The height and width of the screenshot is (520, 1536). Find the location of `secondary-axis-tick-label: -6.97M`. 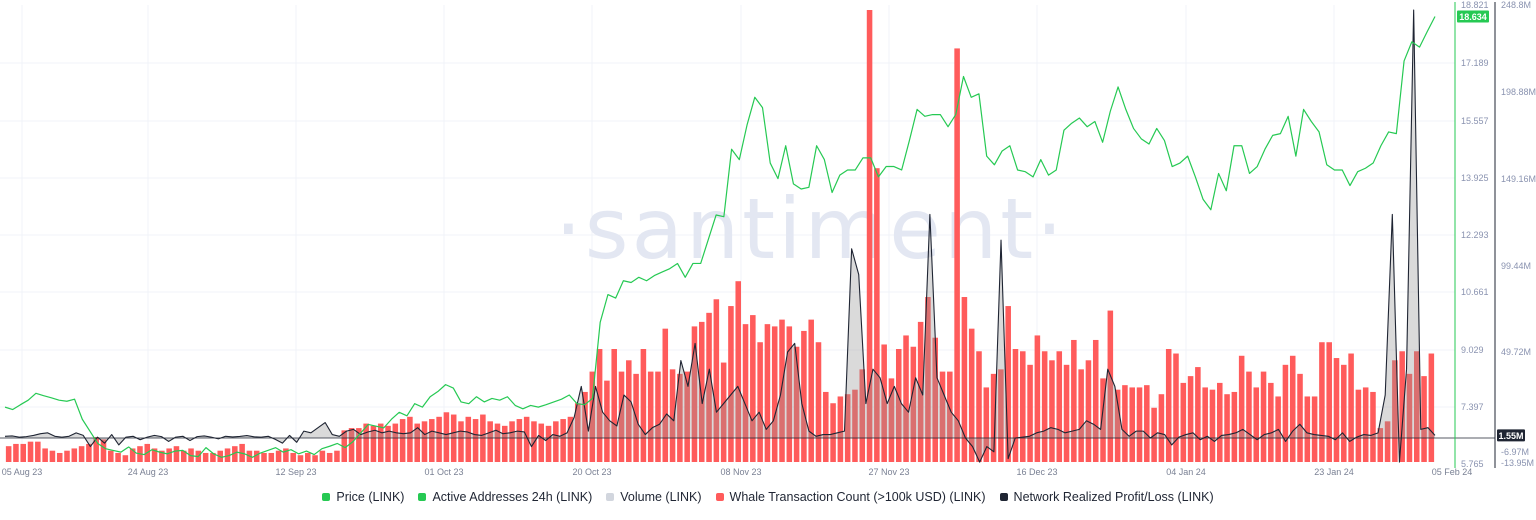

secondary-axis-tick-label: -6.97M is located at coordinates (1515, 452).